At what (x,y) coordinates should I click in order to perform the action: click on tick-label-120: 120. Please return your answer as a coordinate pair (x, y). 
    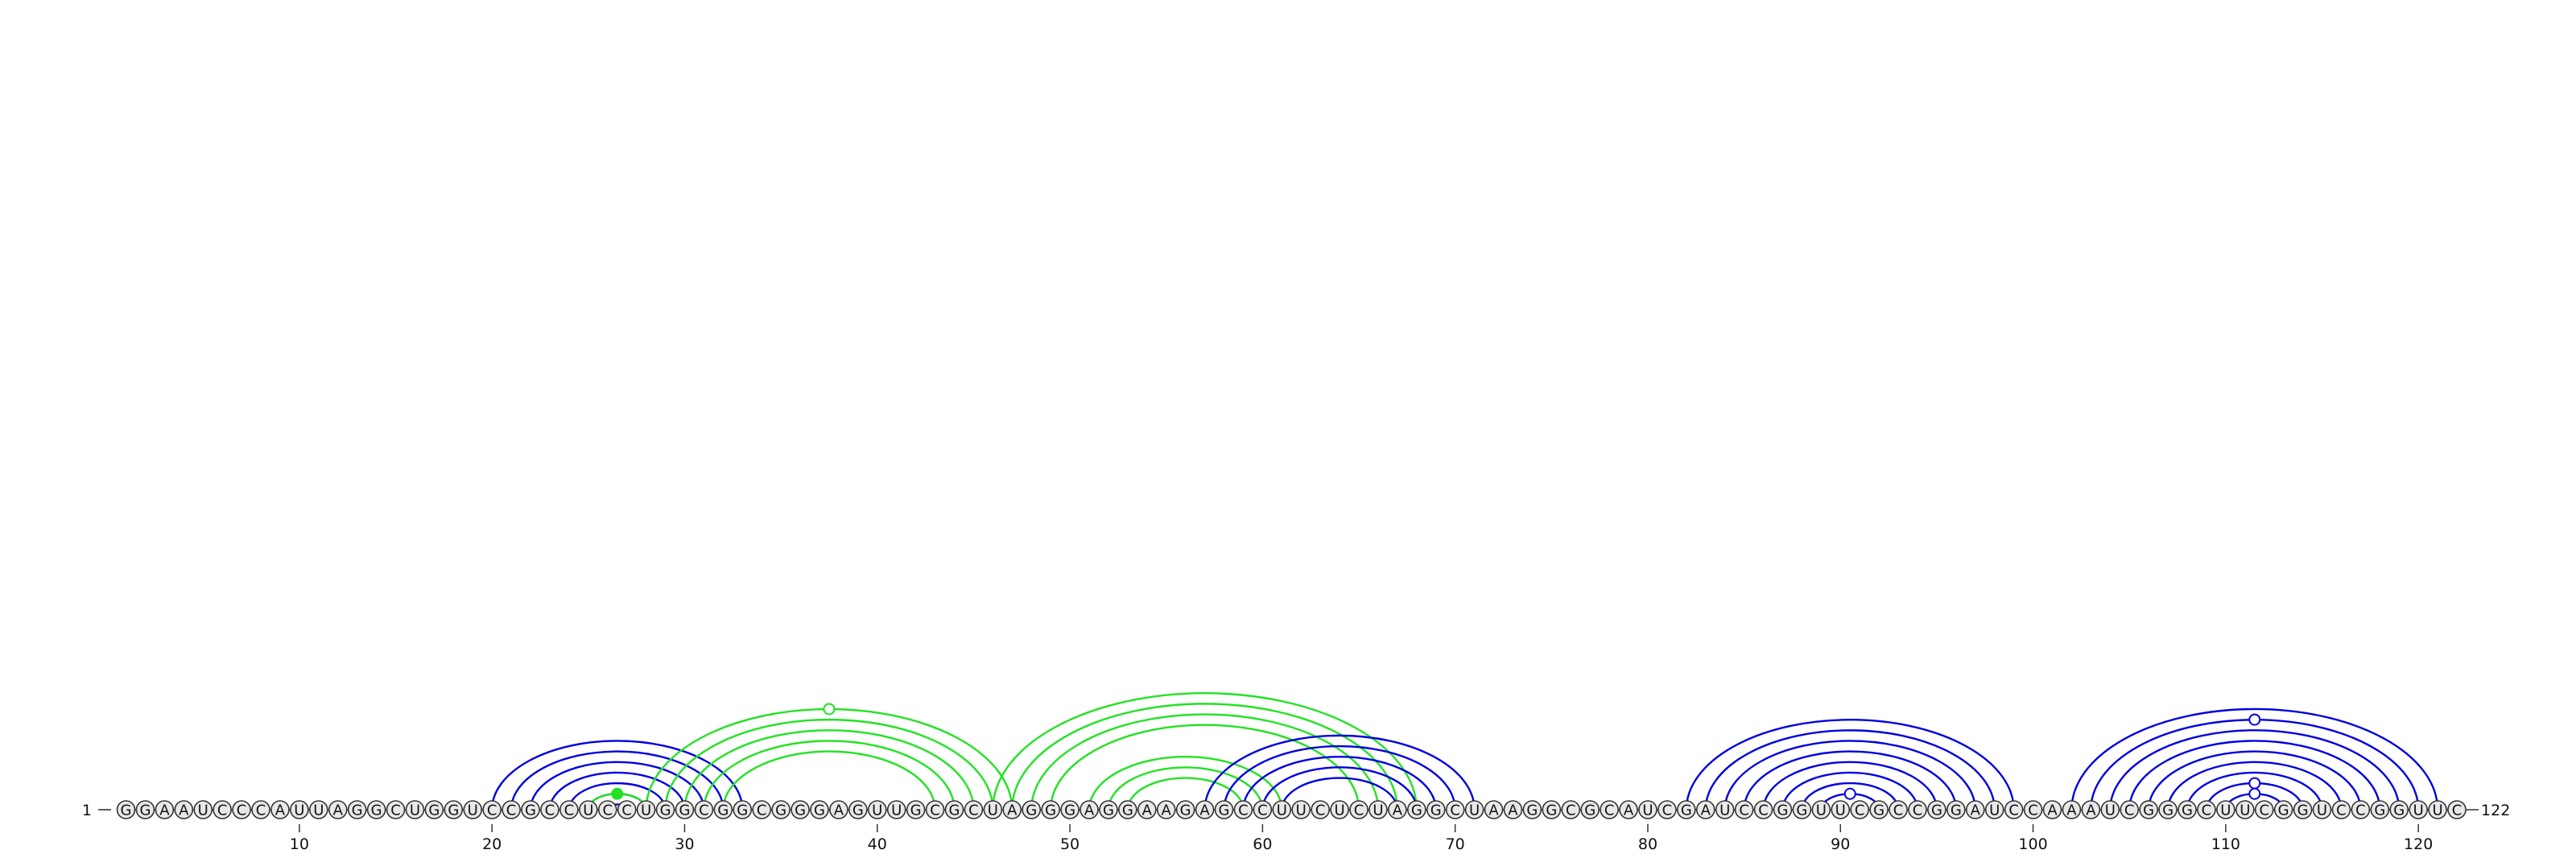
    Looking at the image, I should click on (2418, 844).